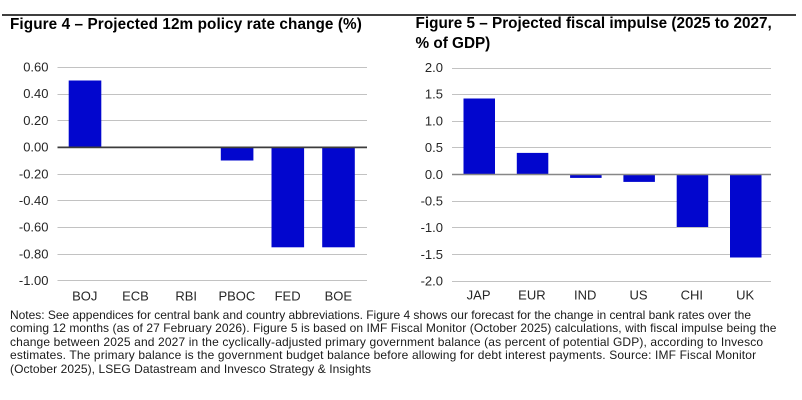  What do you see at coordinates (432, 227) in the screenshot?
I see `svg-text: -1.0` at bounding box center [432, 227].